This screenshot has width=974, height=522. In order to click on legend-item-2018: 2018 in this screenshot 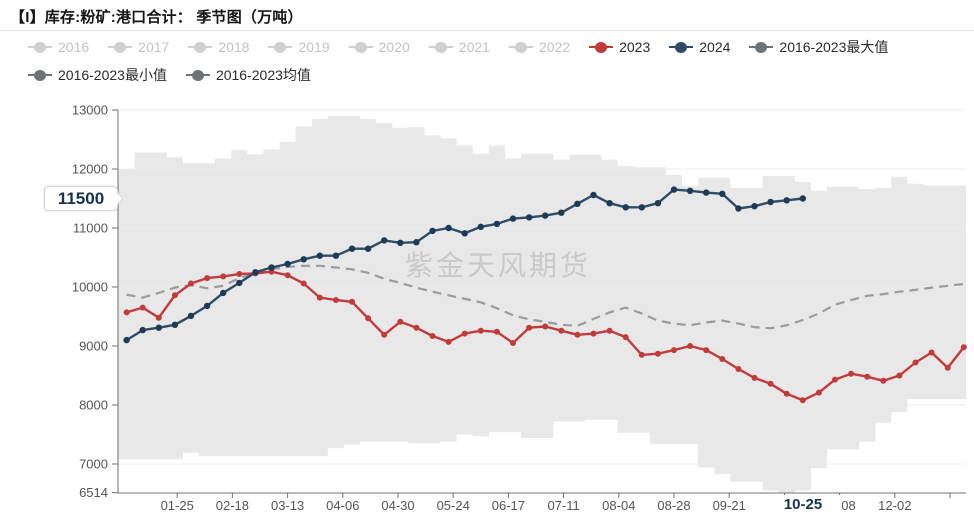, I will do `click(218, 47)`.